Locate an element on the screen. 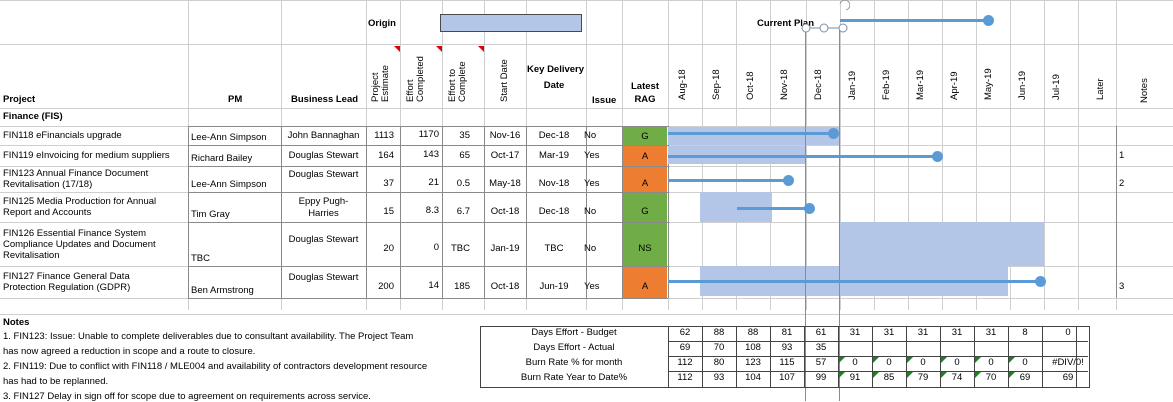 This screenshot has width=1173, height=402. project-name: Report and Accounts is located at coordinates (47, 212).